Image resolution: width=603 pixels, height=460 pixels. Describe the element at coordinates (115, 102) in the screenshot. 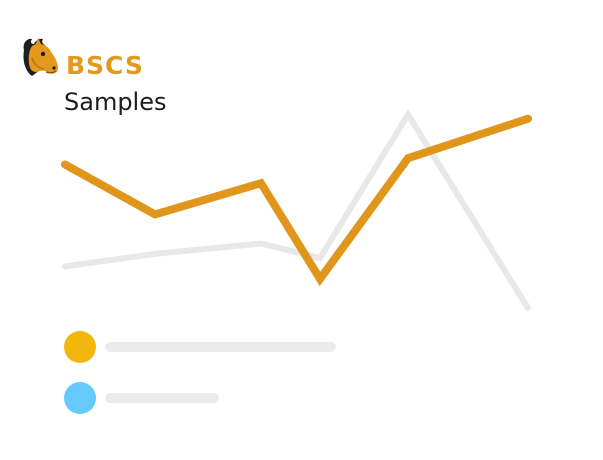

I see `page-title: Samples` at that location.